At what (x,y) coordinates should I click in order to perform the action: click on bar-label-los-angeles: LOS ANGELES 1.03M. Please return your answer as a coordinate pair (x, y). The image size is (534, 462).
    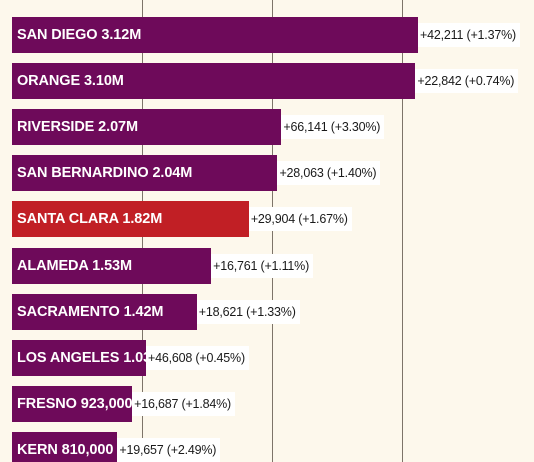
    Looking at the image, I should click on (90, 357).